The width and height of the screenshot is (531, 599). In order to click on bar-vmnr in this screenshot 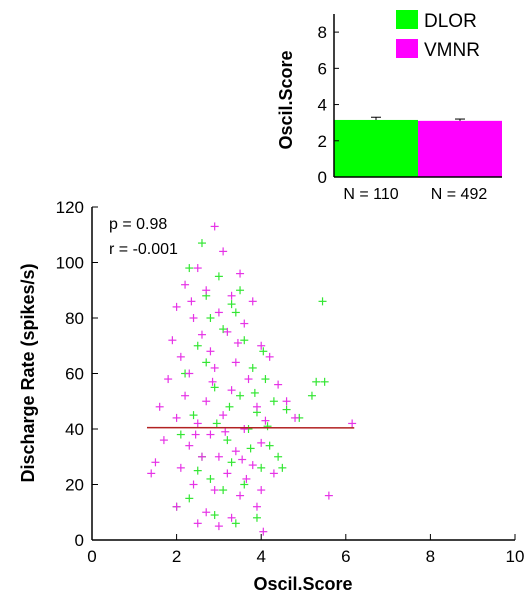, I will do `click(460, 148)`.